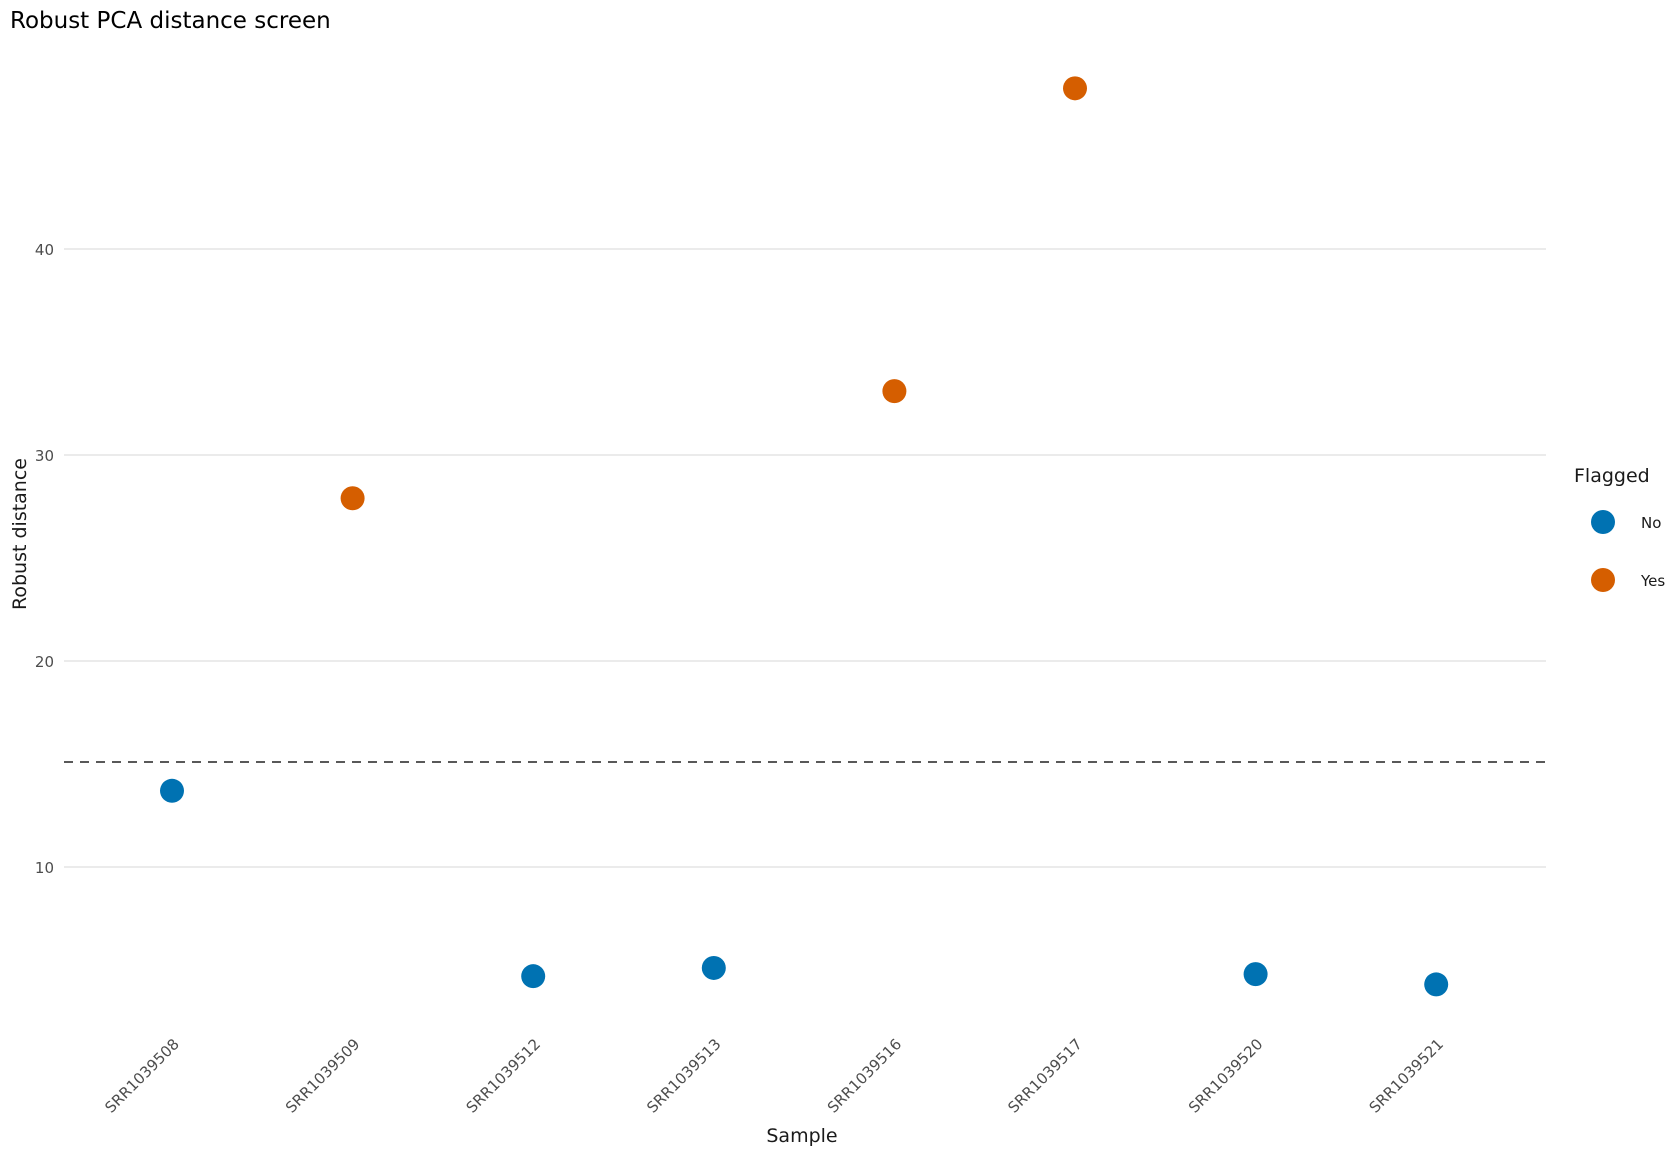 This screenshot has height=1156, width=1680. What do you see at coordinates (44, 662) in the screenshot?
I see `y-tick-label: 20` at bounding box center [44, 662].